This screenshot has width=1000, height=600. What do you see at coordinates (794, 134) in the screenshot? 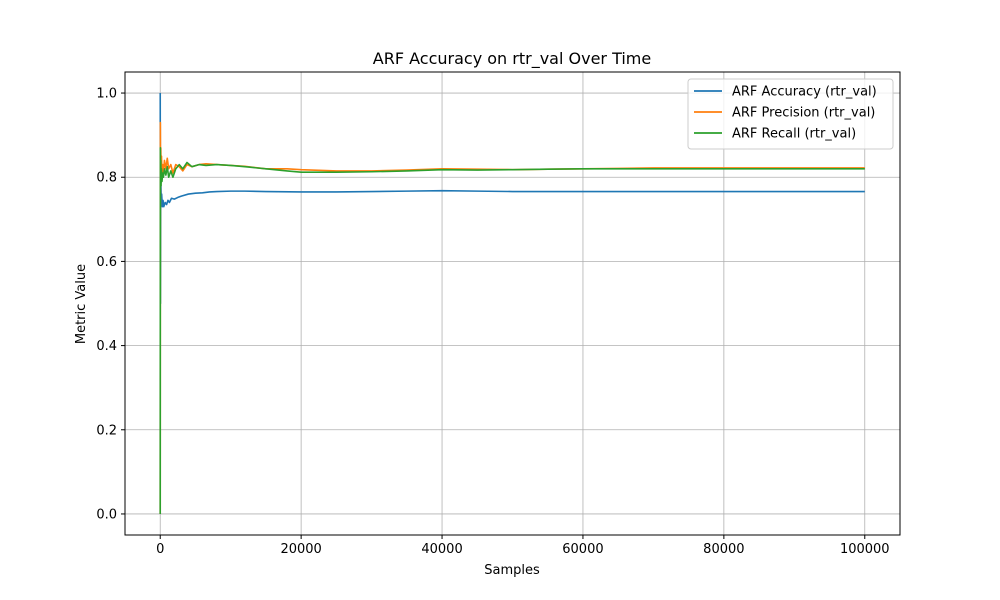
I see `legend-label: ARF Recall (rtr_val)` at bounding box center [794, 134].